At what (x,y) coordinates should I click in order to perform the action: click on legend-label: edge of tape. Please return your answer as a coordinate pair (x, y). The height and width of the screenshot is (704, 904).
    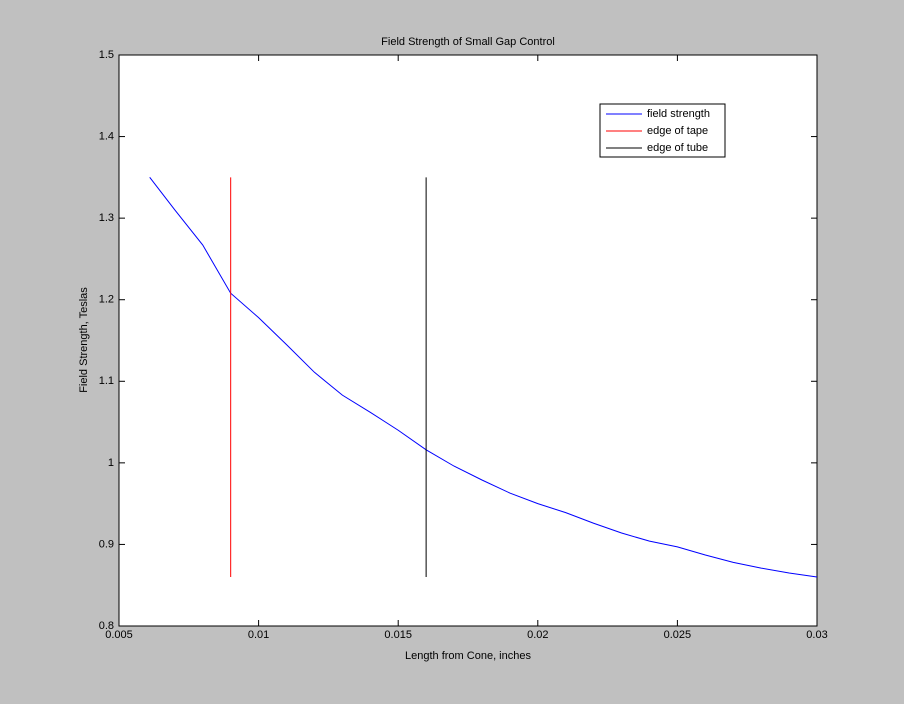
    Looking at the image, I should click on (677, 131).